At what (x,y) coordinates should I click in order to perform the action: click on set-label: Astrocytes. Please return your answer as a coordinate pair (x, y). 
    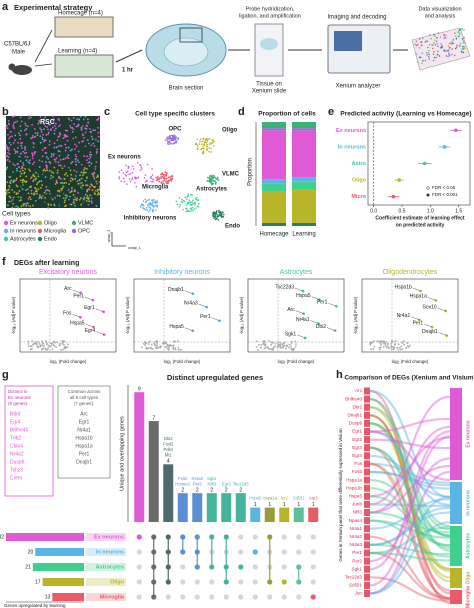
    Looking at the image, I should click on (110, 567).